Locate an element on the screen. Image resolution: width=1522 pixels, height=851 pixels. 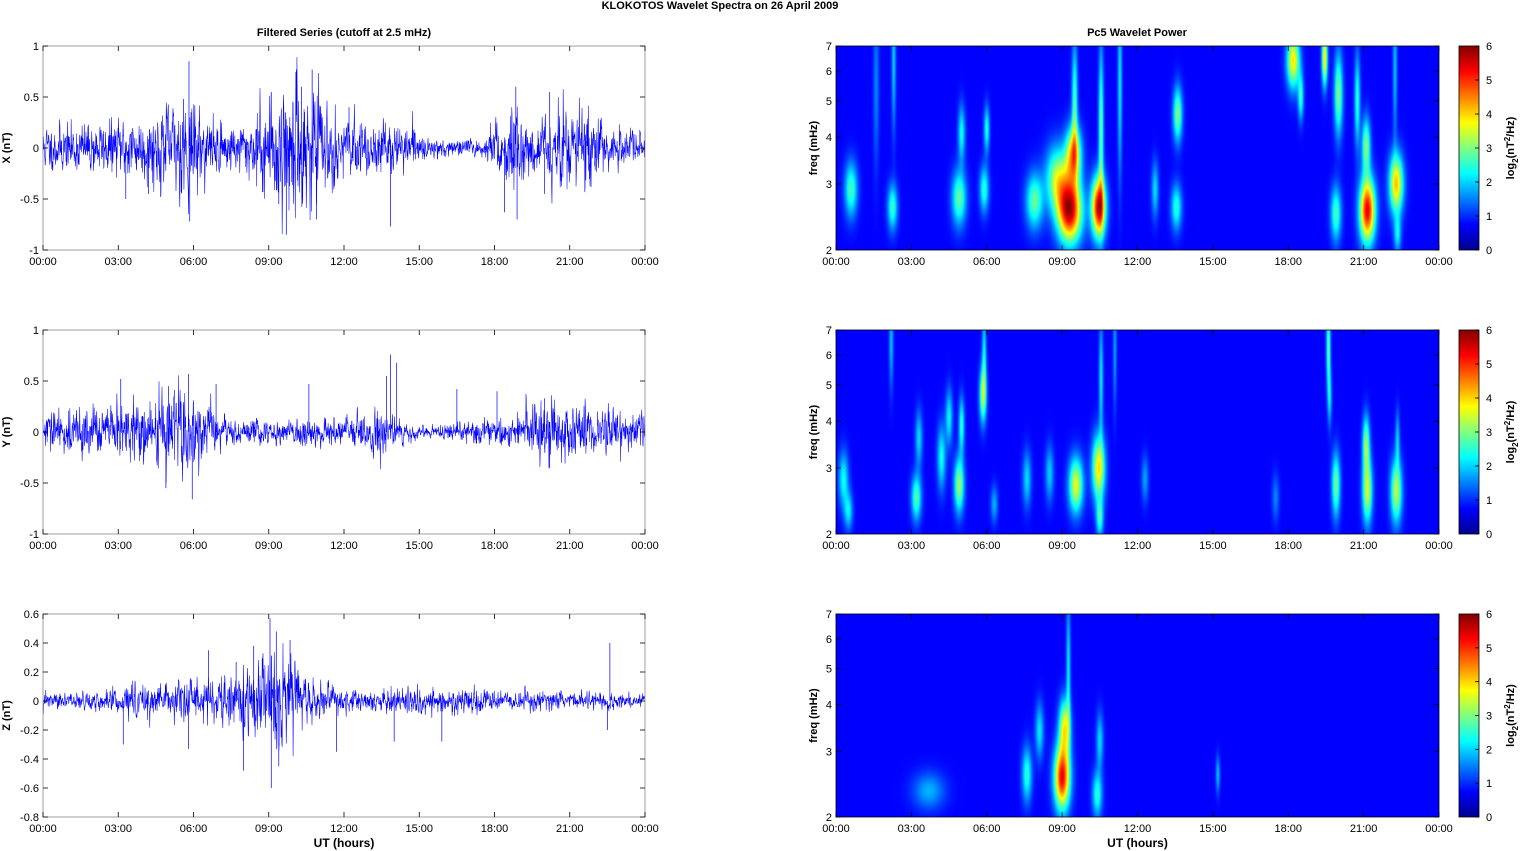
y-wavelet-xtick-label: 21:00 is located at coordinates (1364, 546).